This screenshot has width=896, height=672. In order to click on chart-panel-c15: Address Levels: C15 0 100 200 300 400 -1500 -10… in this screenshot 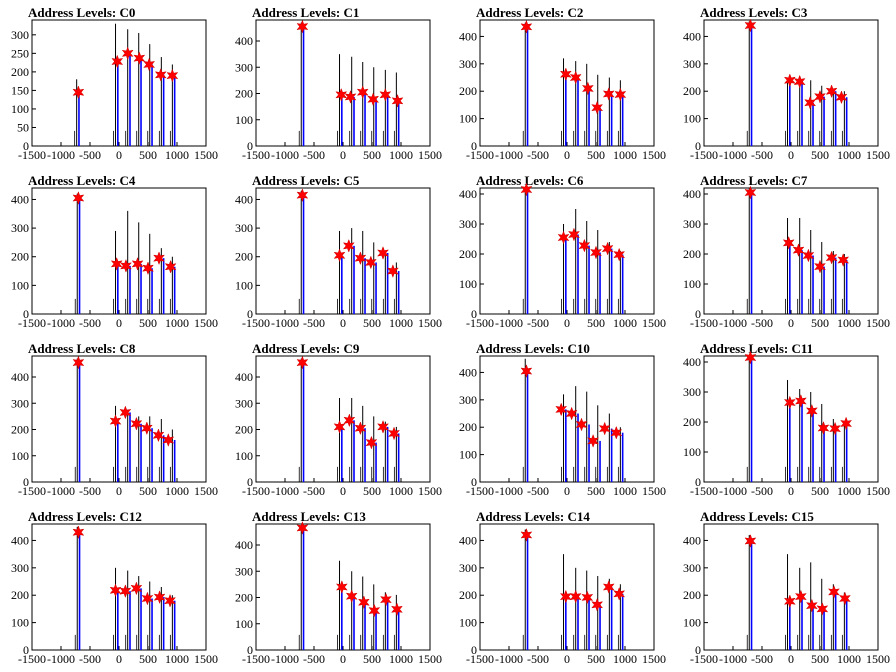, I will do `click(786, 587)`.